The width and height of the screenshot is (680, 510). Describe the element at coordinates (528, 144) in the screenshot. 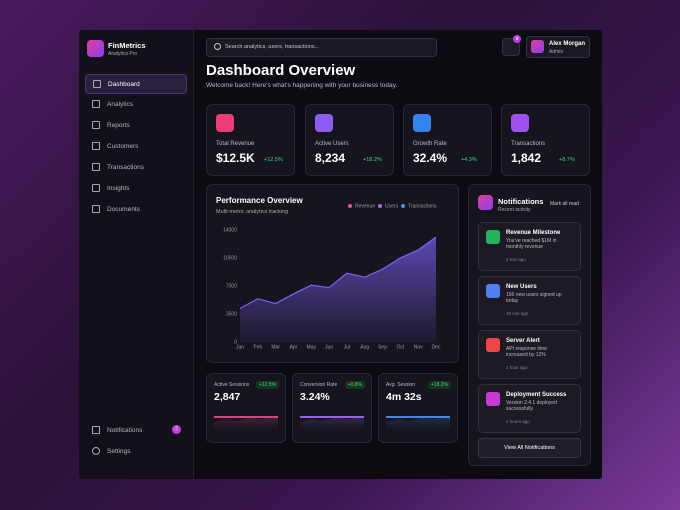

I see `stat-label: Transactions` at that location.